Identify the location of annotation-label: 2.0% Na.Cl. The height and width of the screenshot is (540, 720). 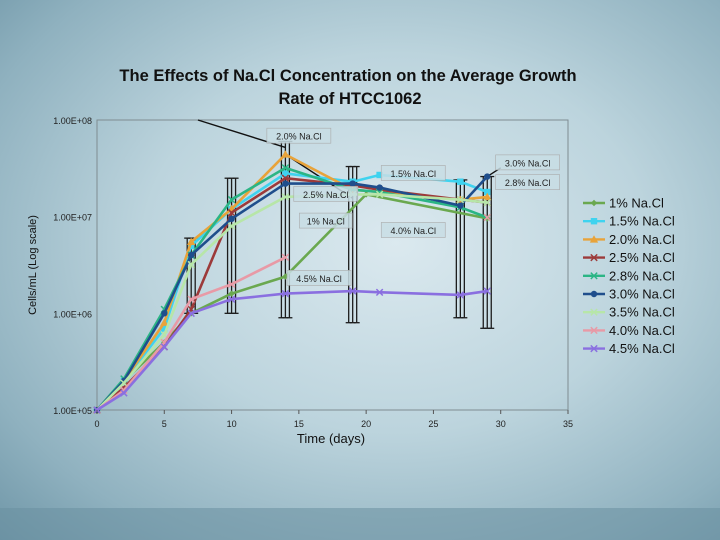
(299, 137).